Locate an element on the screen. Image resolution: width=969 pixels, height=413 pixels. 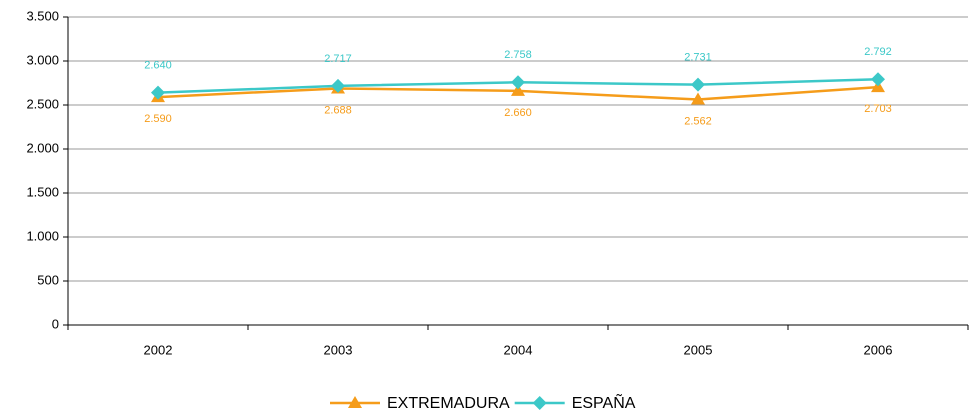
value-label: 2.731 is located at coordinates (698, 58).